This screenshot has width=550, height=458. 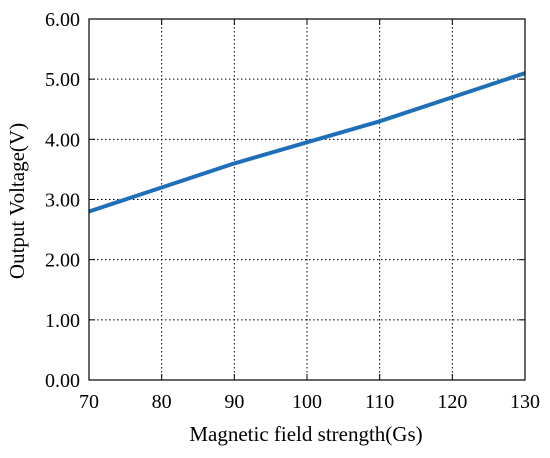 I want to click on y-tick-label: 5.00, so click(x=62, y=80).